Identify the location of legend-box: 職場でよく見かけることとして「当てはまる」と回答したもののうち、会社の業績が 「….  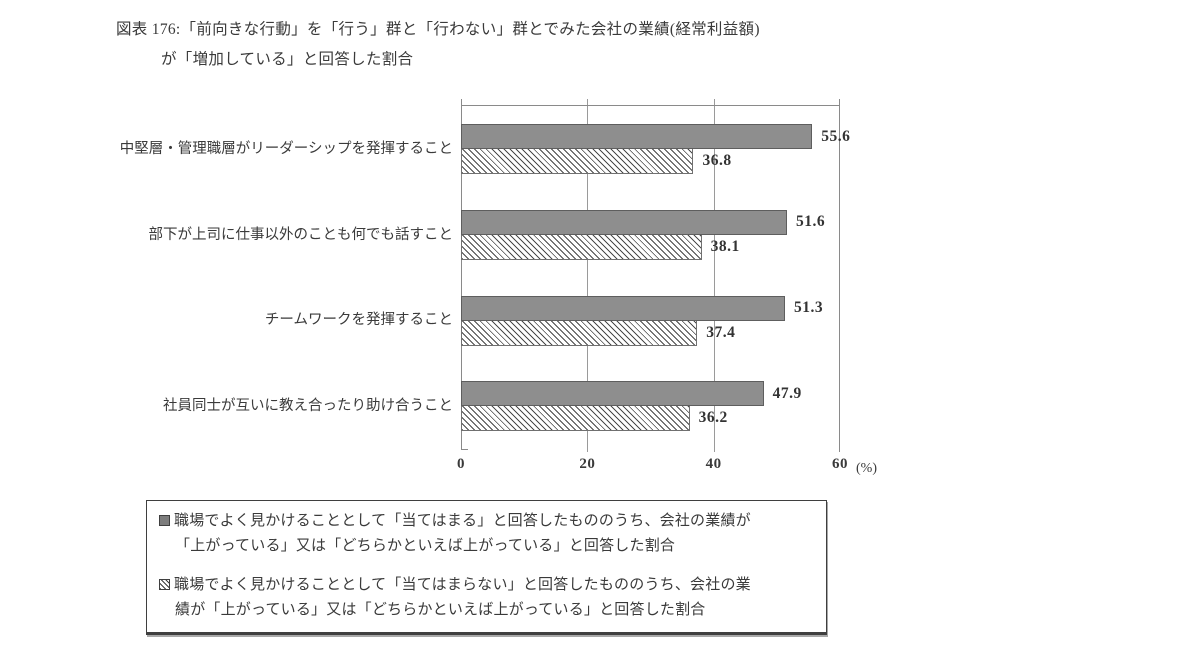
(486, 567).